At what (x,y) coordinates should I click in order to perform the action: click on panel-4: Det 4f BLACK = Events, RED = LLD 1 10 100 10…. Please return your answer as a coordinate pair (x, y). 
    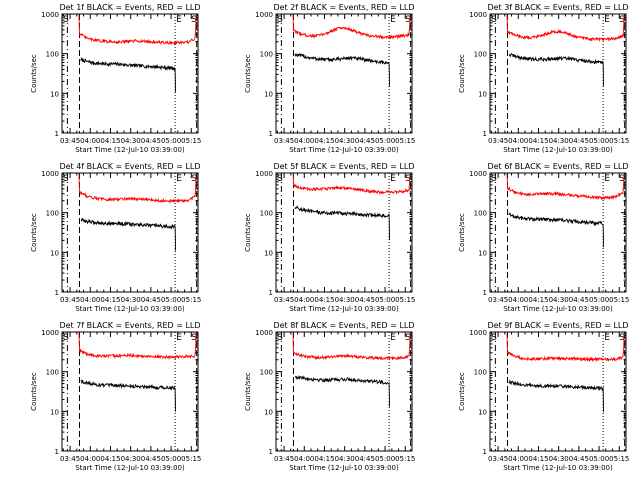
    Looking at the image, I should click on (115, 237).